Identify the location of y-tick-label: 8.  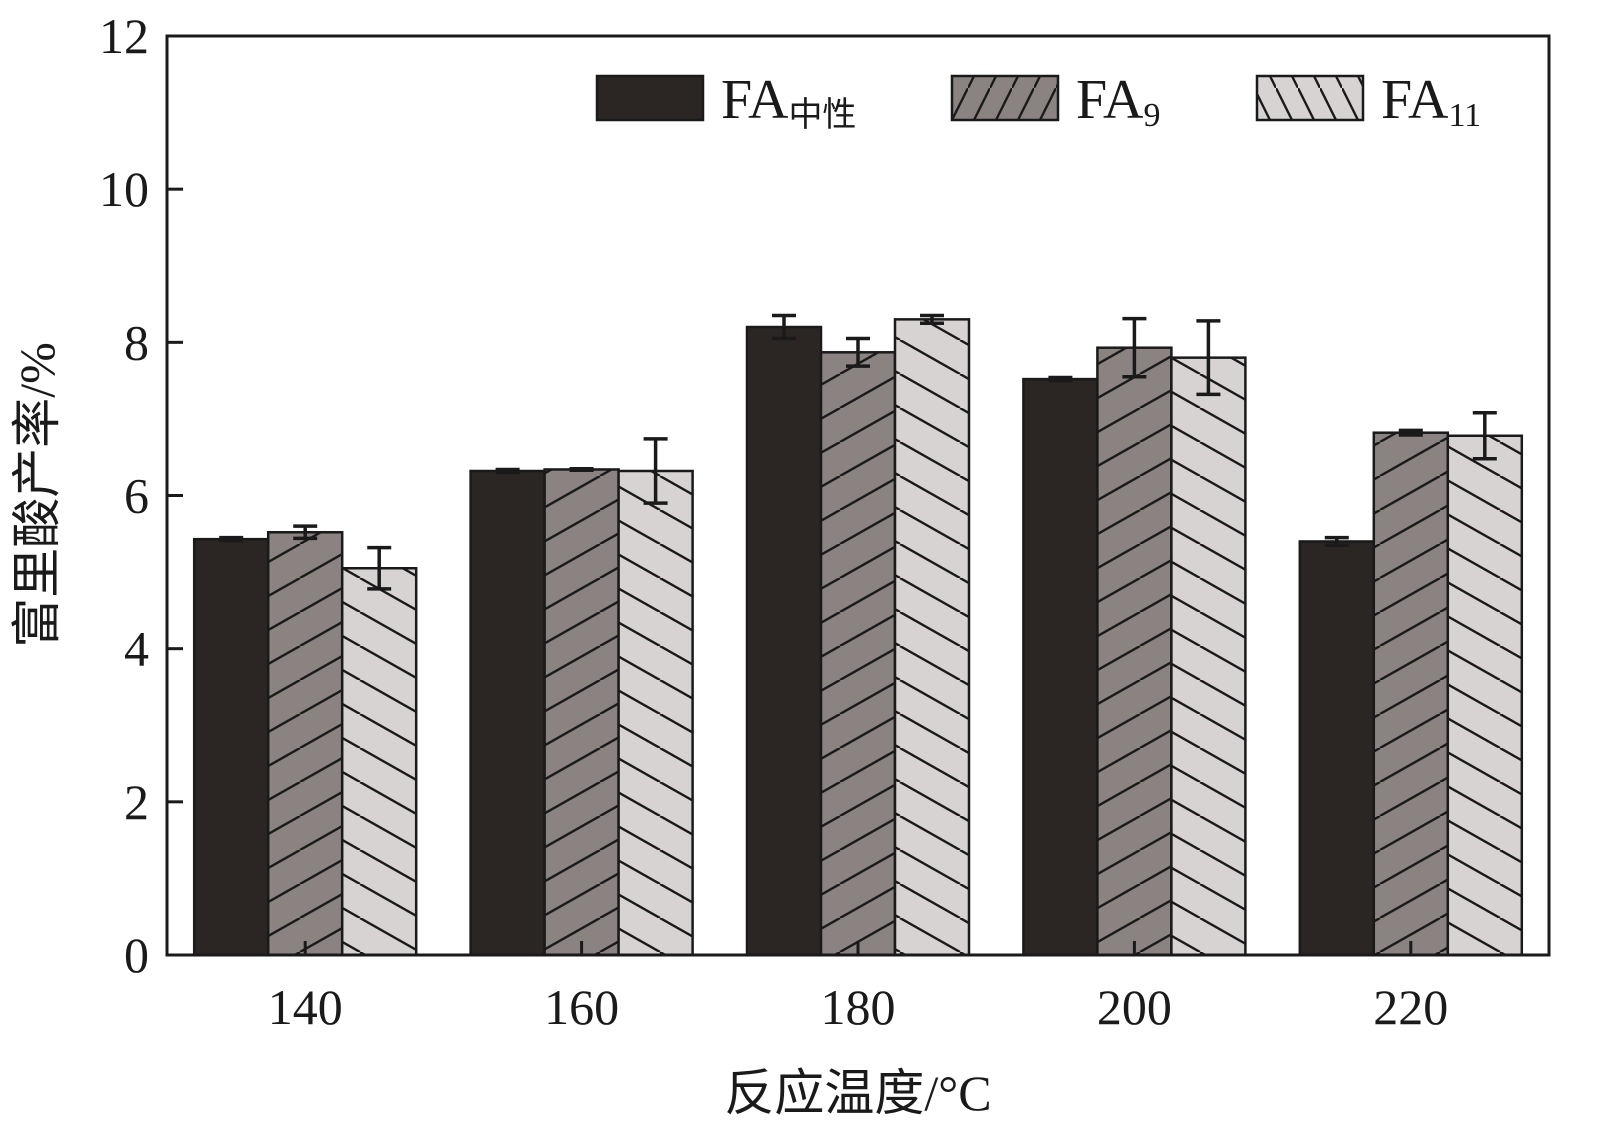
(136, 342).